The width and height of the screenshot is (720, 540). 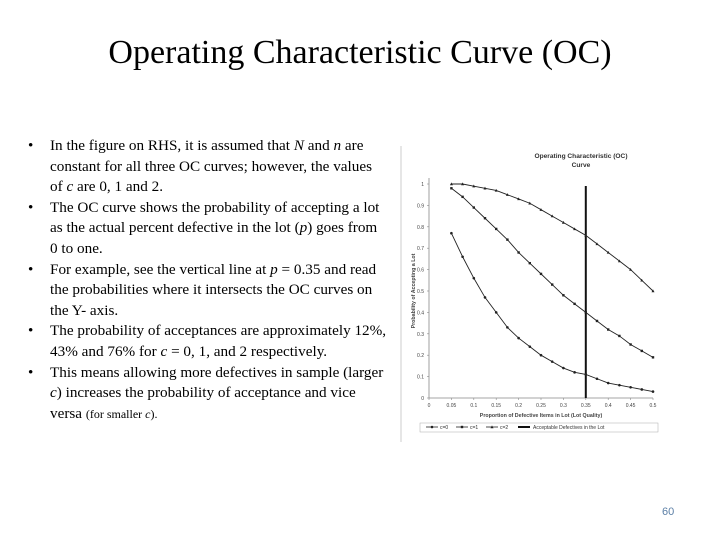 I want to click on y-tick-label: 0.4, so click(x=420, y=313).